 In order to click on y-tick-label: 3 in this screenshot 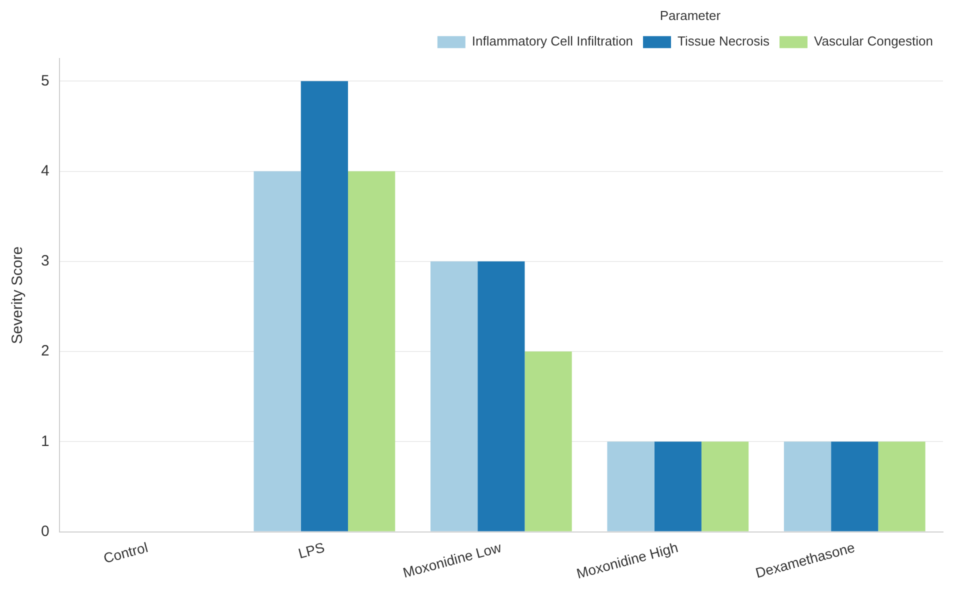, I will do `click(45, 261)`.